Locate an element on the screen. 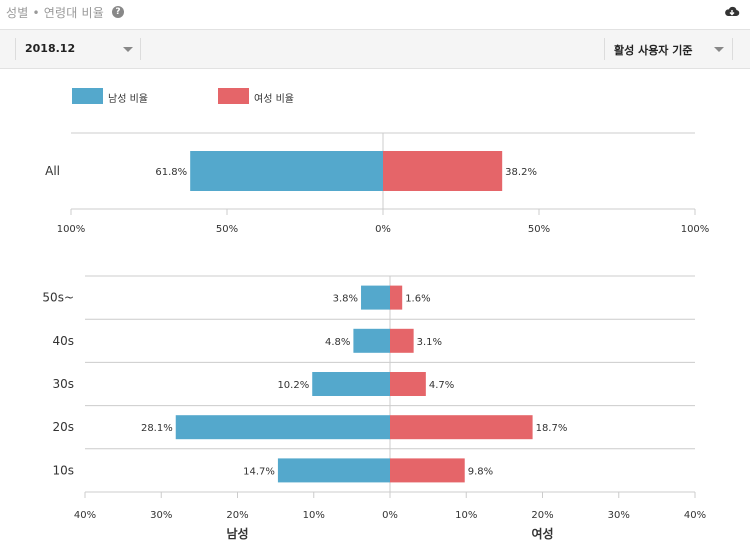 This screenshot has height=556, width=750. axis-label-male: 남성 is located at coordinates (237, 533).